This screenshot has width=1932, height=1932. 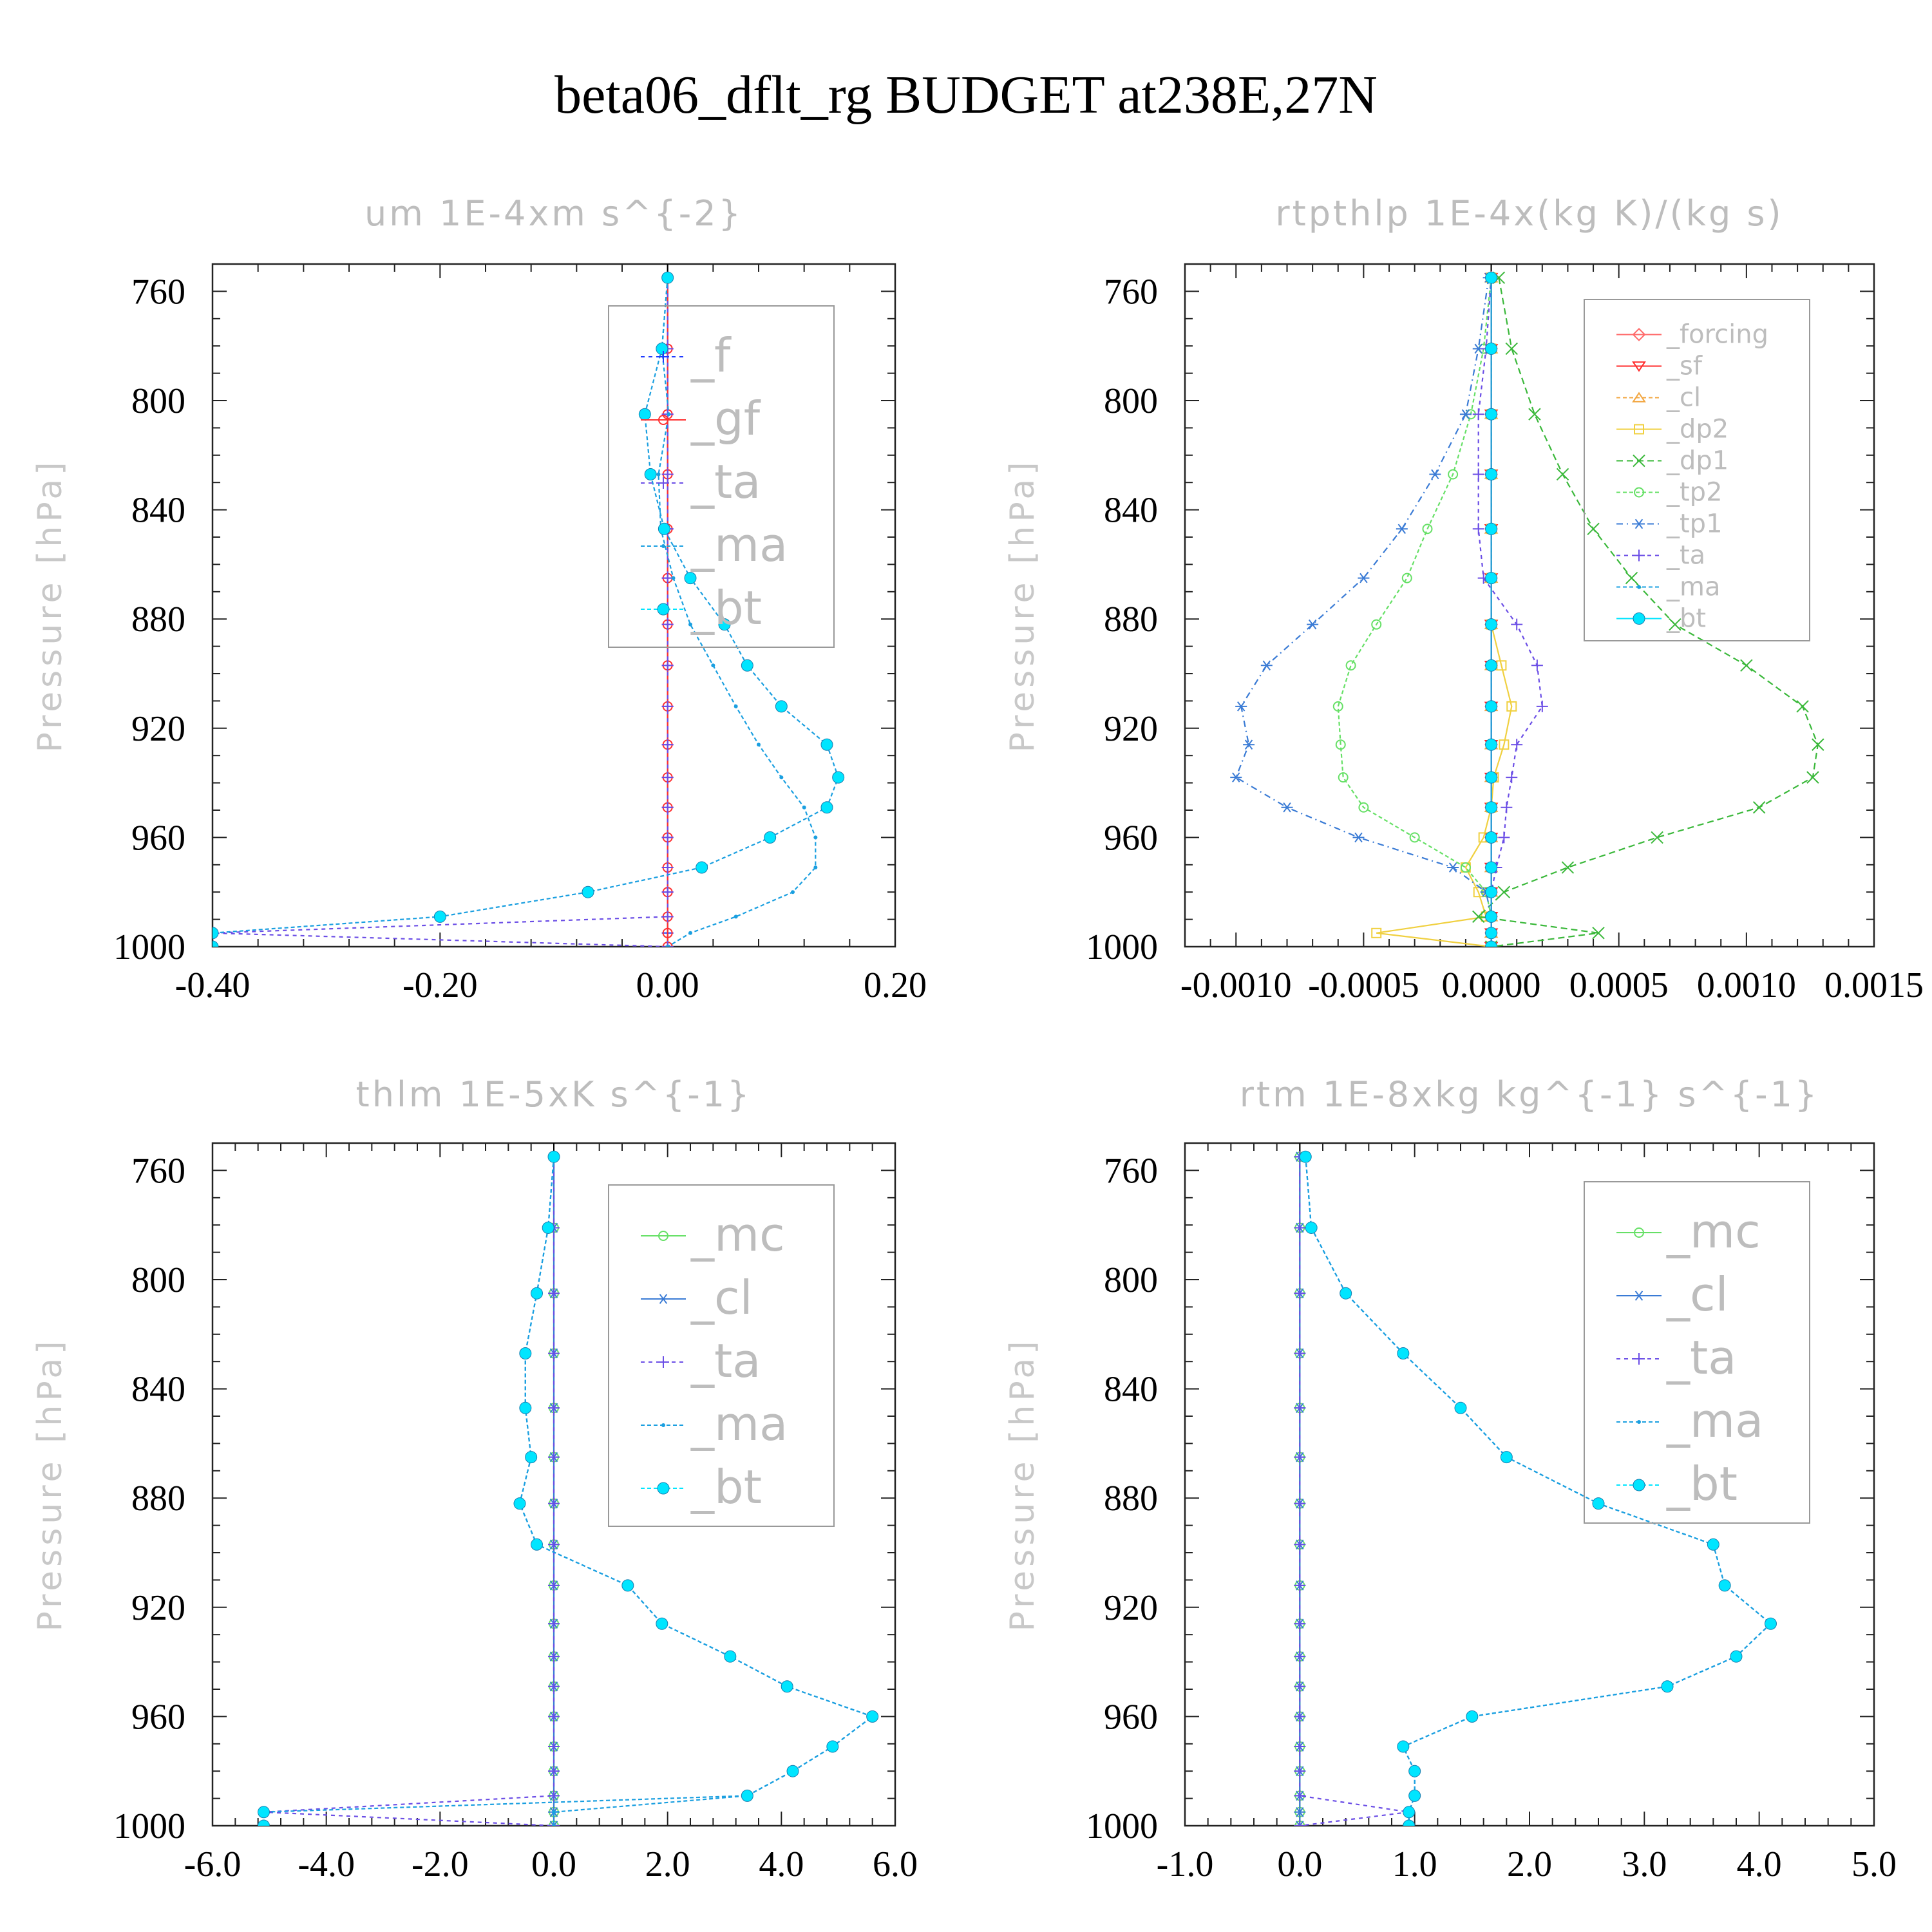 What do you see at coordinates (725, 419) in the screenshot?
I see `legend-label: _gf` at bounding box center [725, 419].